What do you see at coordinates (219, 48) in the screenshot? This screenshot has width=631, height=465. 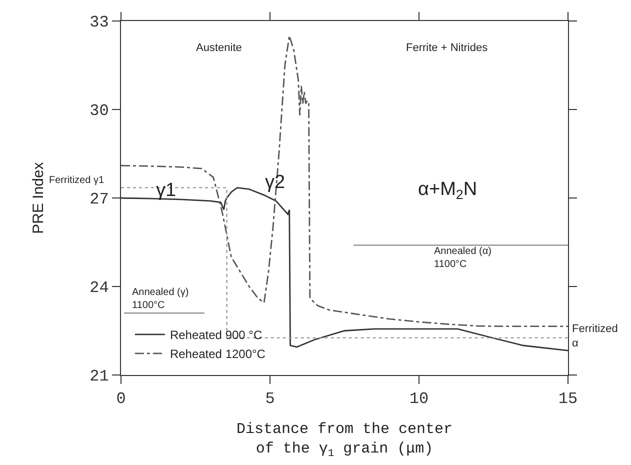 I see `annotation: Austenite` at bounding box center [219, 48].